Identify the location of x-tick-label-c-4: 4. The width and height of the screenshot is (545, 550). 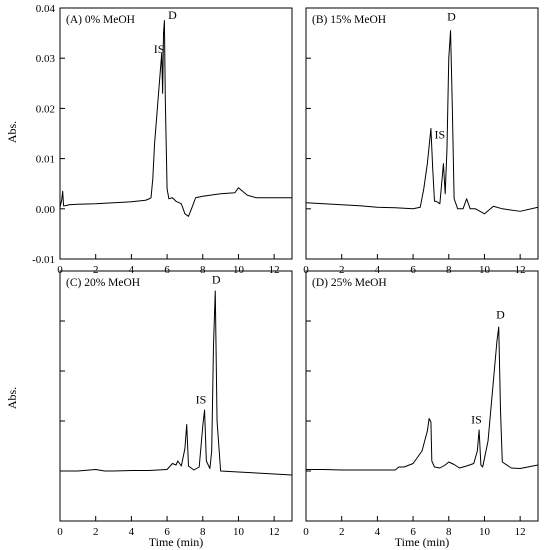
(132, 532).